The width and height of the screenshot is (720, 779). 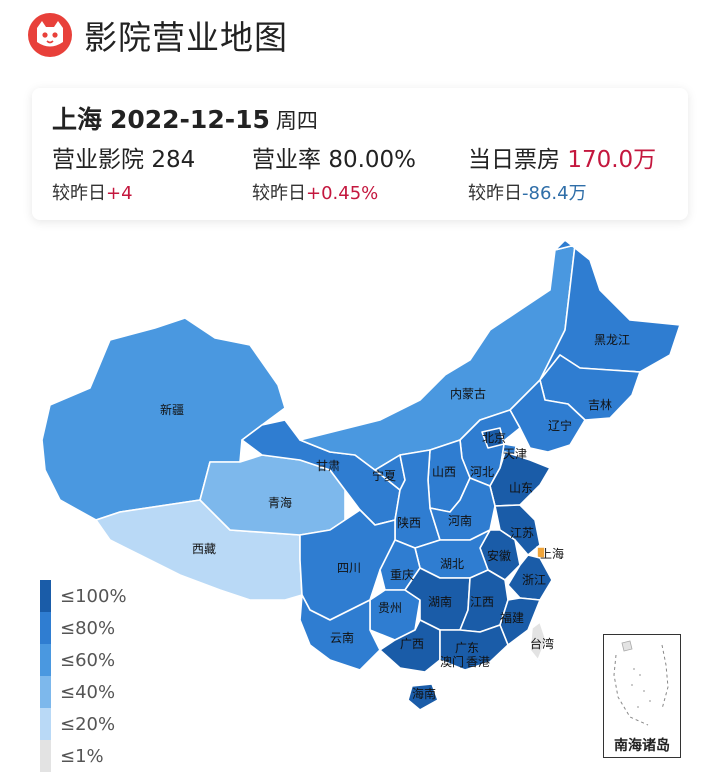 I want to click on legend-label: ≤1%, so click(x=82, y=756).